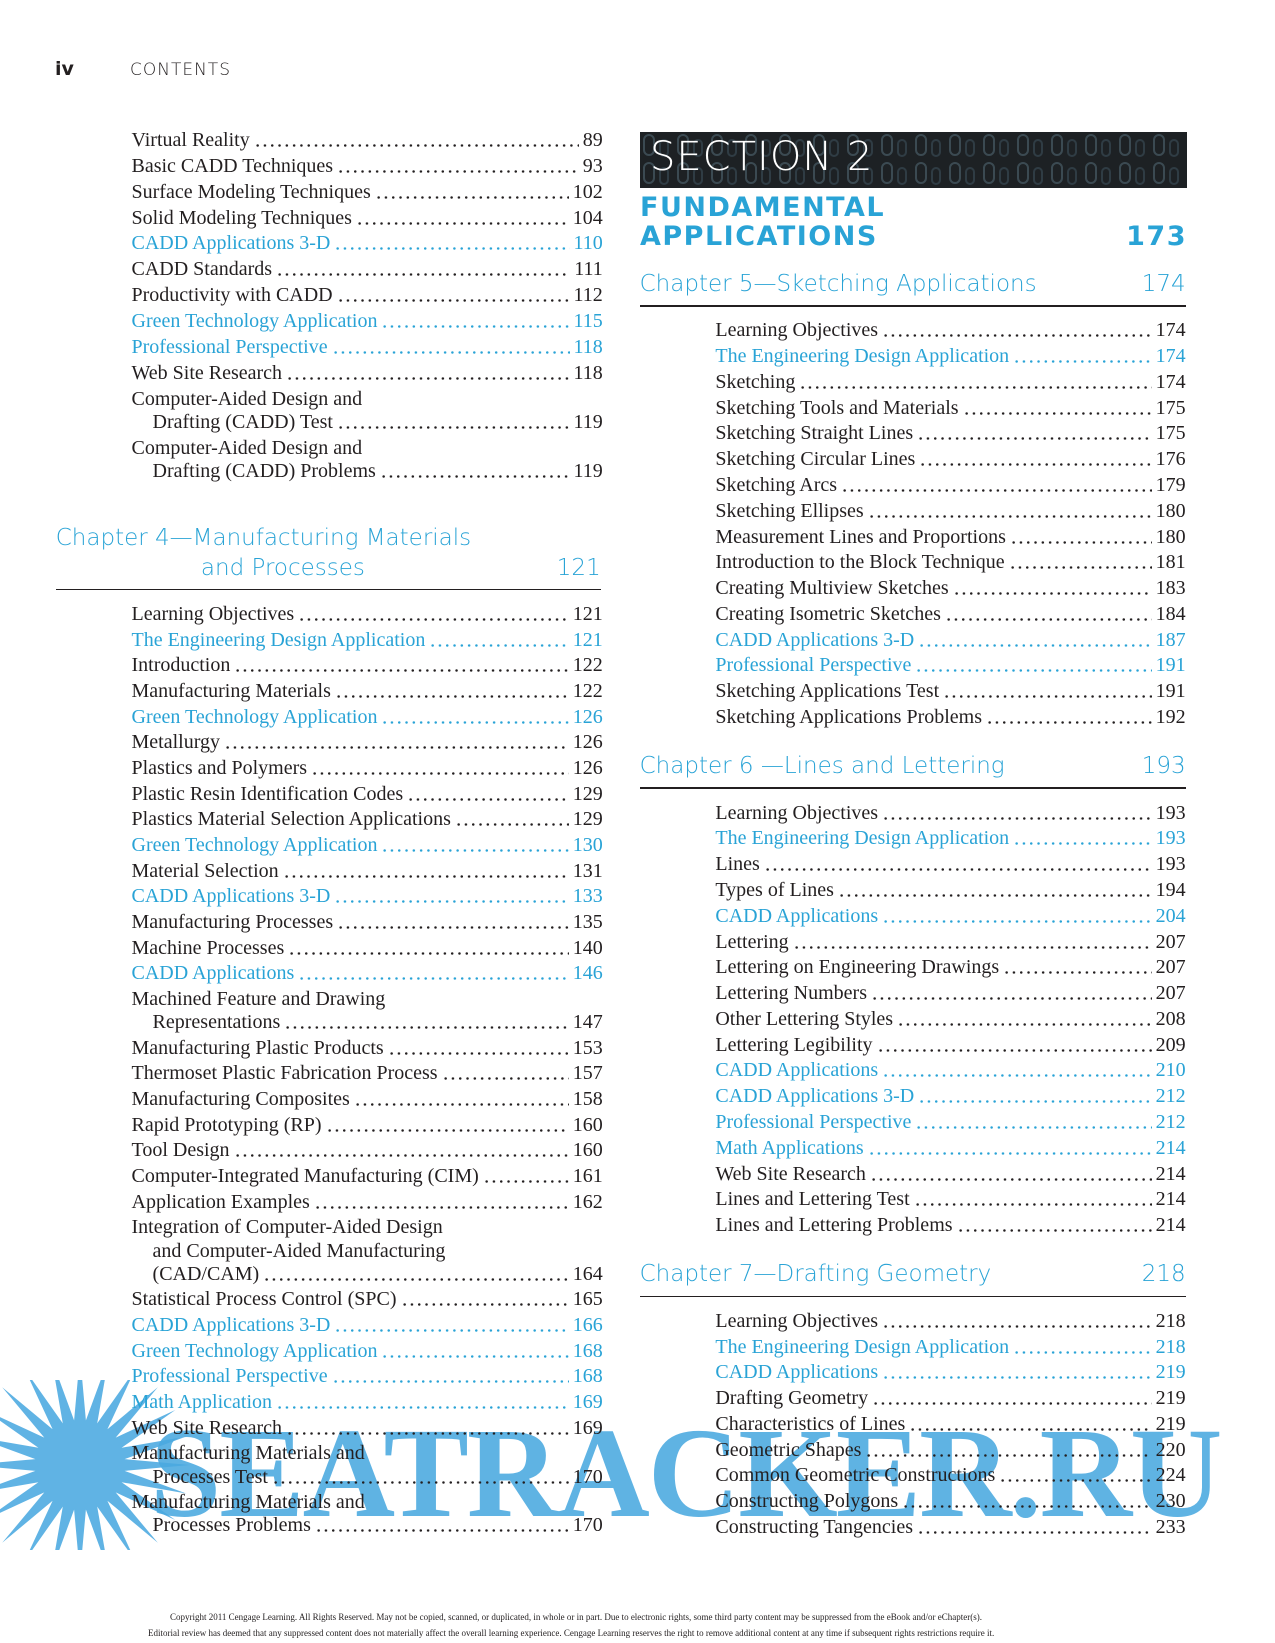 The height and width of the screenshot is (1643, 1275). Describe the element at coordinates (587, 1376) in the screenshot. I see `entry-page: 168` at that location.